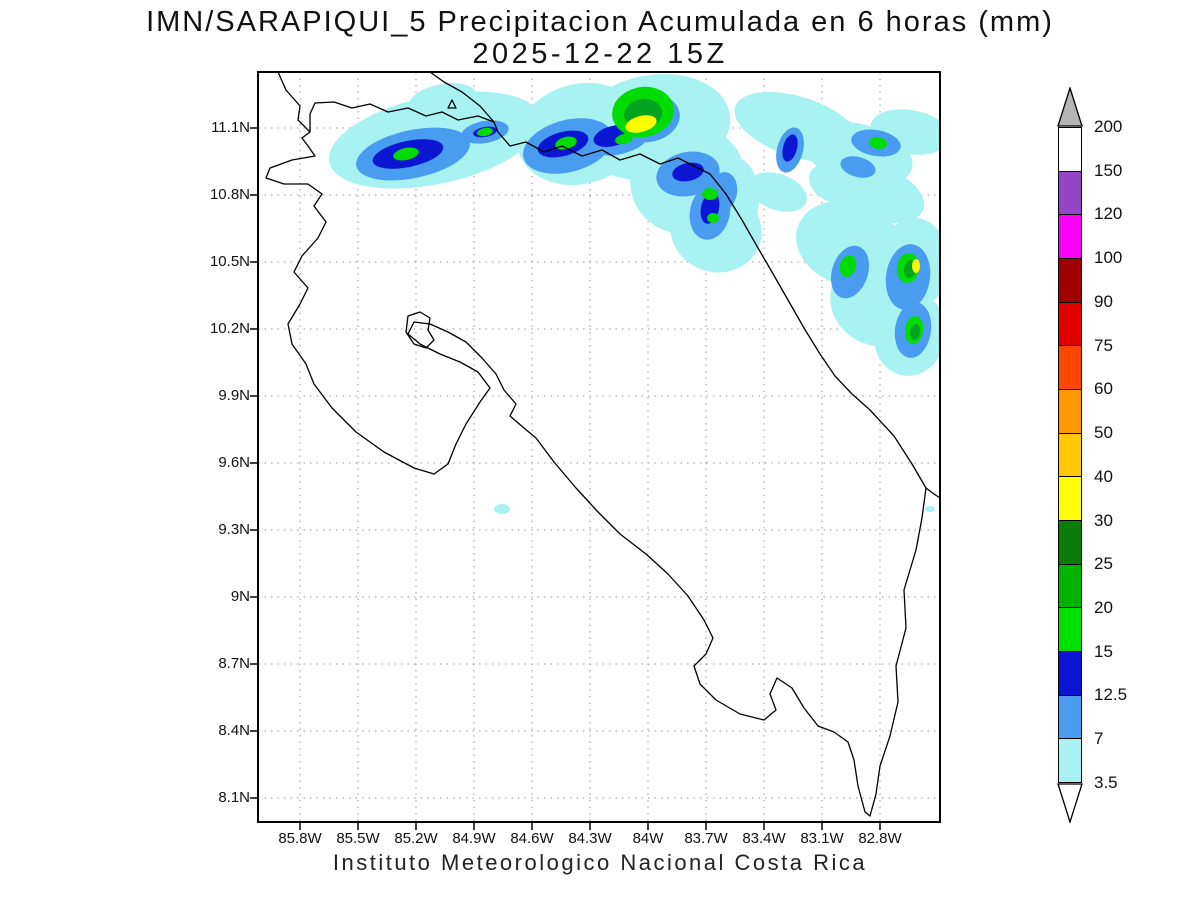 This screenshot has height=900, width=1200. What do you see at coordinates (1103, 301) in the screenshot?
I see `colorbar-label: 90` at bounding box center [1103, 301].